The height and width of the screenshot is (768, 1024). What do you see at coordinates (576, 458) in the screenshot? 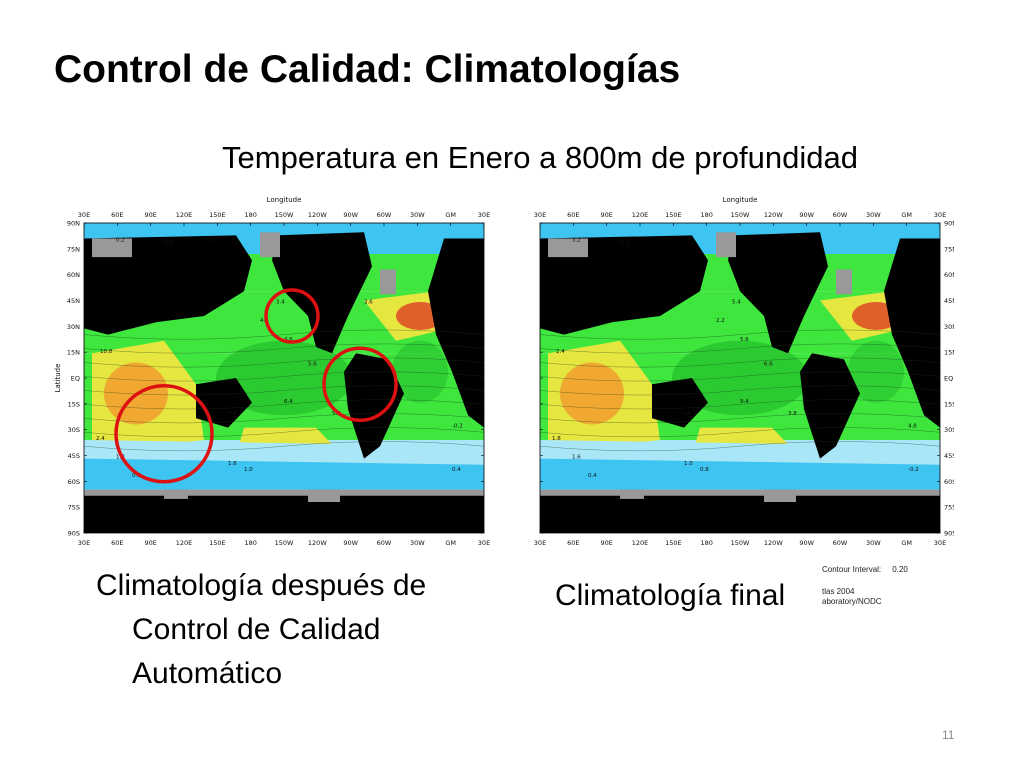
I see `contour-label: 1.6` at bounding box center [576, 458].